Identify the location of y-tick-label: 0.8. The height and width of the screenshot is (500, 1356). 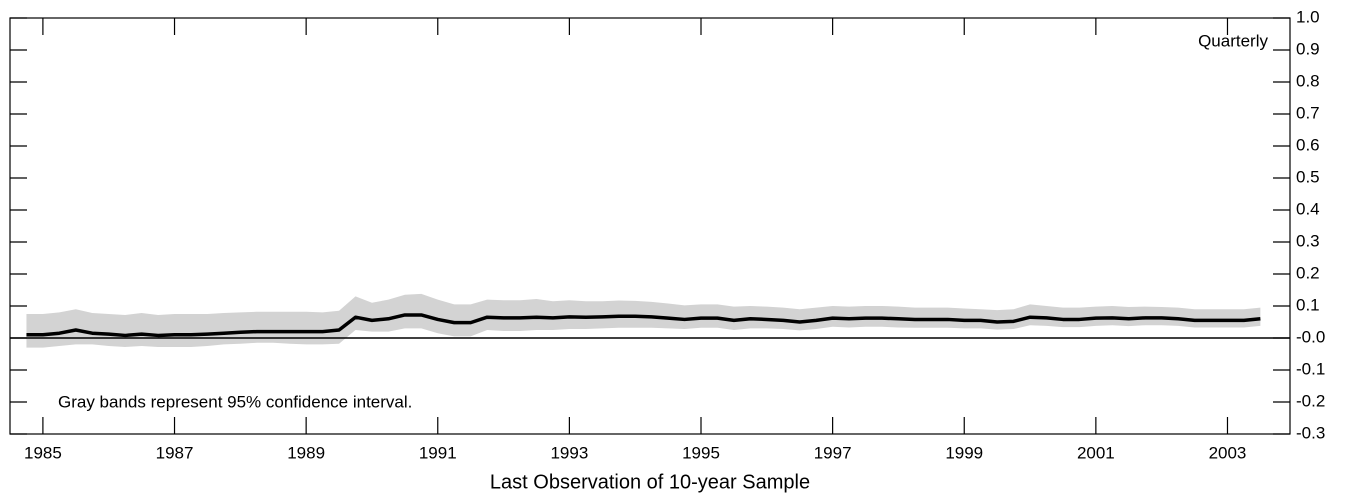
(1308, 80).